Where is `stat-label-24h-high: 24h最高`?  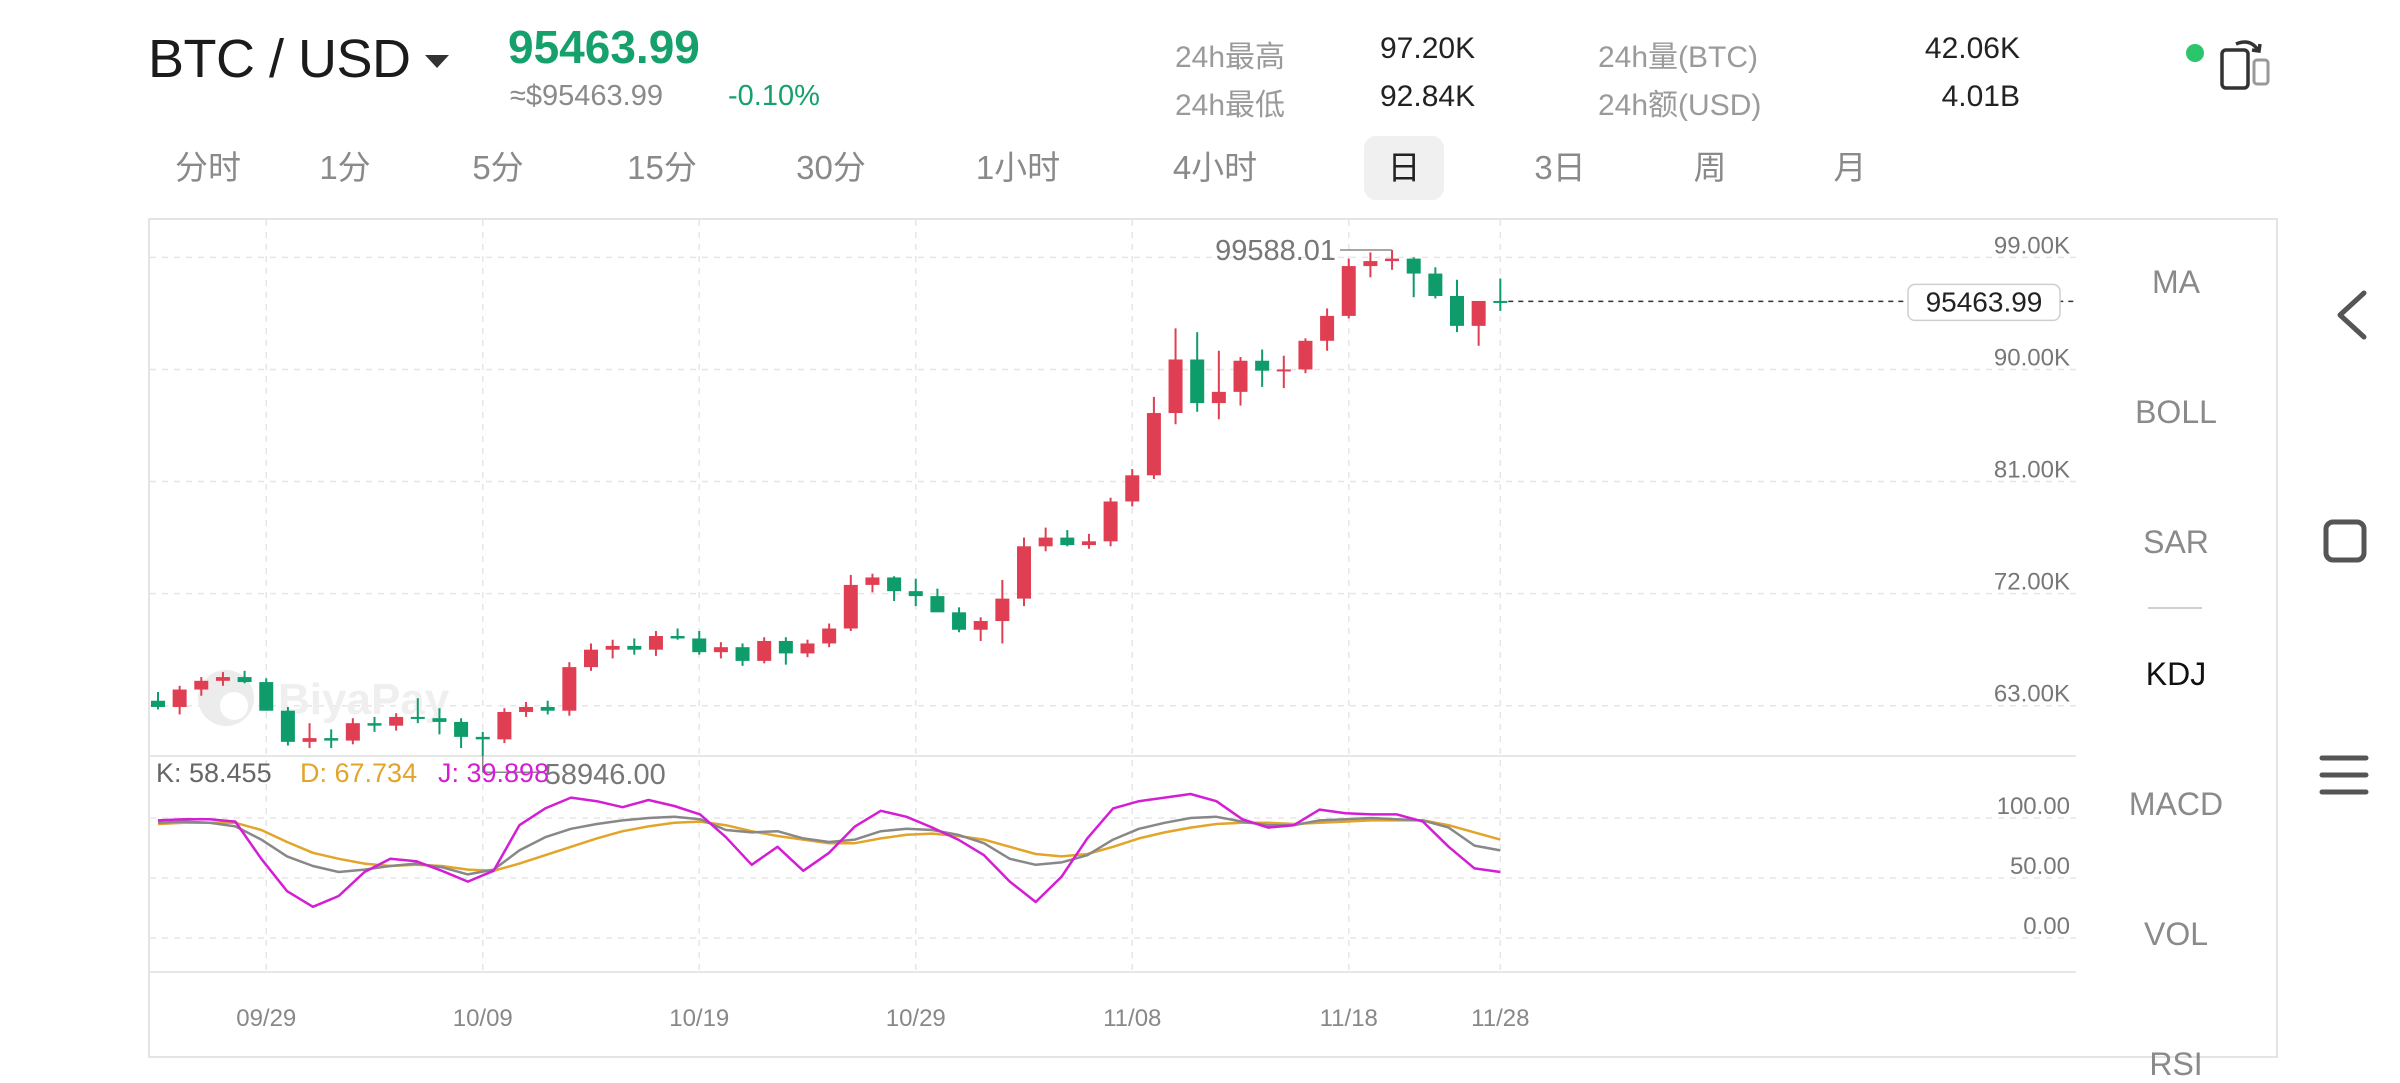
stat-label-24h-high: 24h最高 is located at coordinates (1230, 57).